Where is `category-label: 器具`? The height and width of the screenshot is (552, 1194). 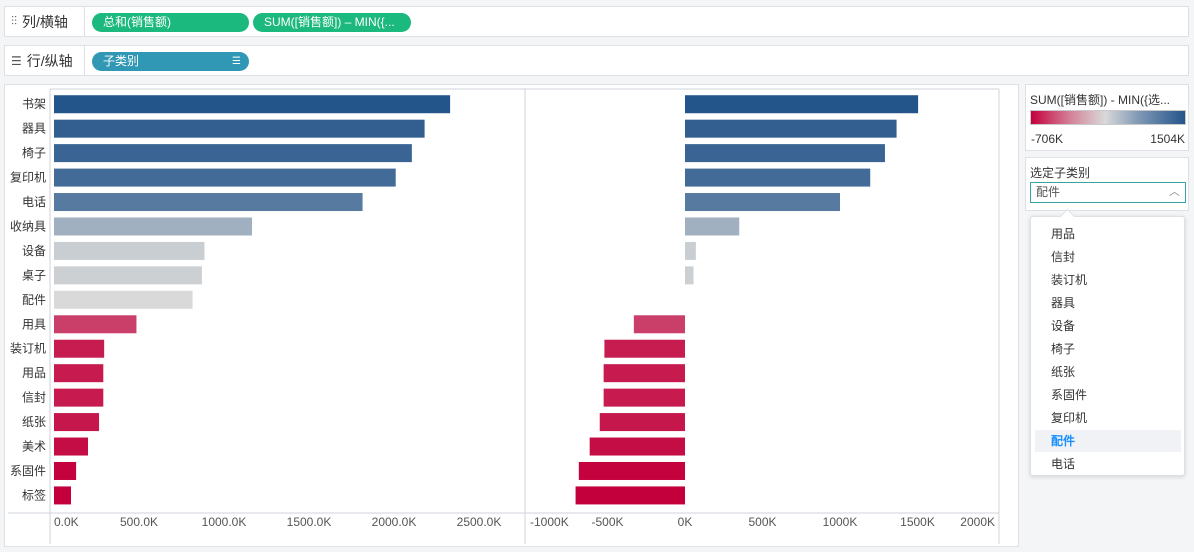
category-label: 器具 is located at coordinates (34, 129).